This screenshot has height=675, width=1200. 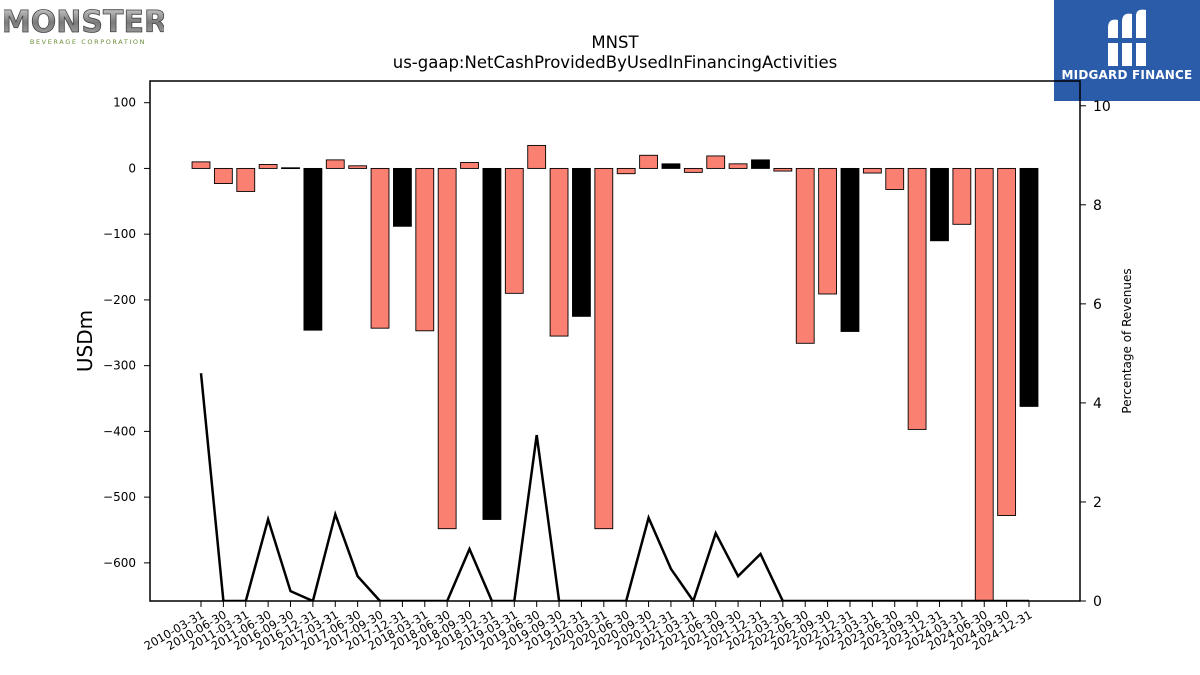 What do you see at coordinates (1097, 404) in the screenshot?
I see `y2-tick-label: 4` at bounding box center [1097, 404].